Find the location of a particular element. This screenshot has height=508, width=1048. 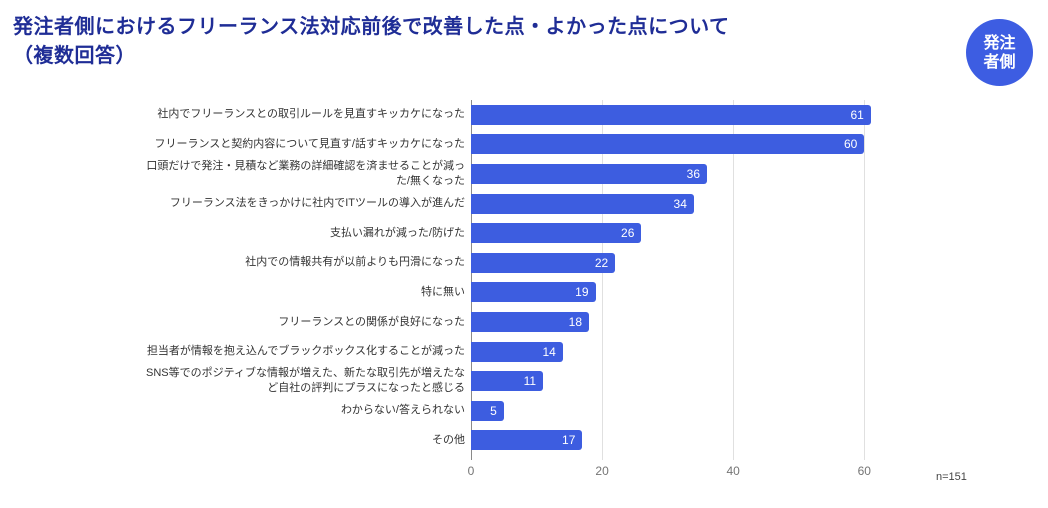

value-label: 19 is located at coordinates (582, 292).